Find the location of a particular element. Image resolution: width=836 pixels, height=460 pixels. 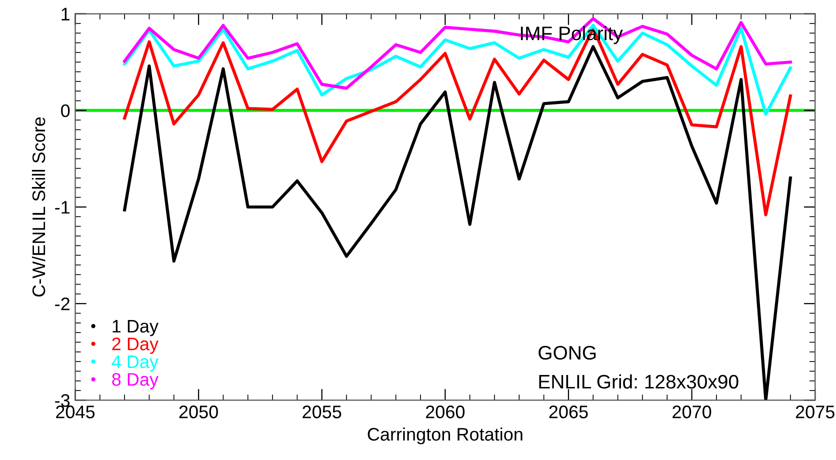

legend-label: 4 Day is located at coordinates (135, 363).